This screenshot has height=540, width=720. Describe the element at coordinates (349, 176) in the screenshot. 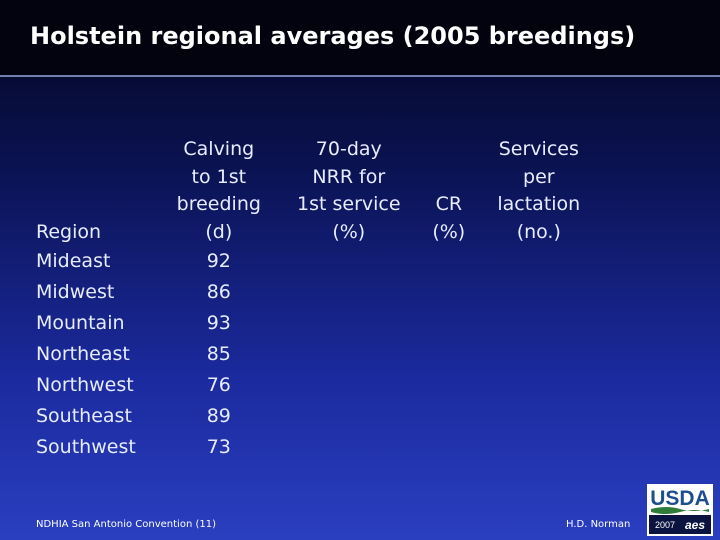

I see `header-nrr-line: NRR for` at that location.